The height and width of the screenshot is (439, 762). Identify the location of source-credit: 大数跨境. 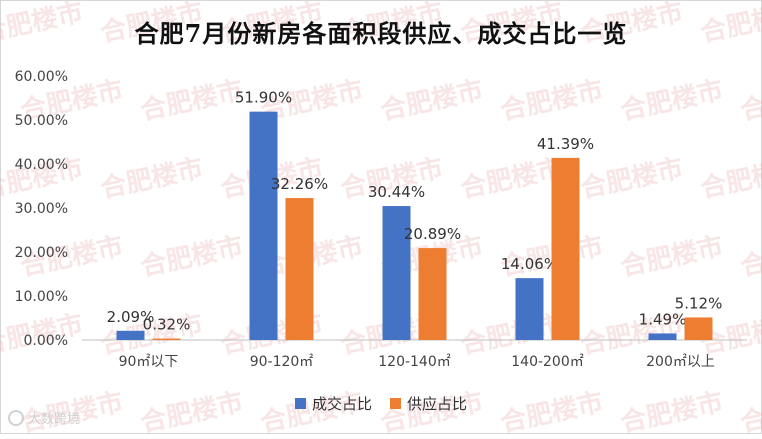
(44, 417).